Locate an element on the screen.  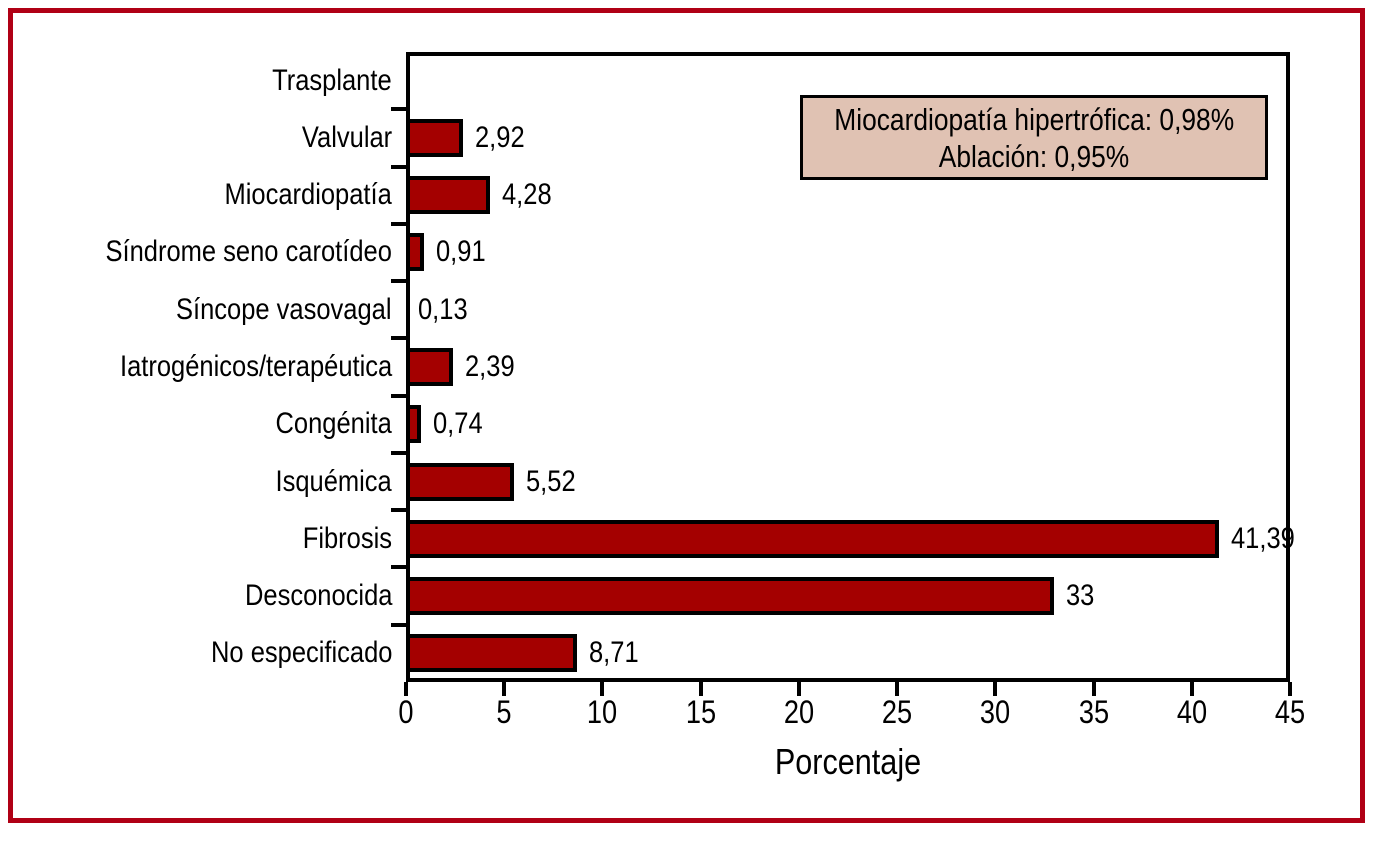
bar-value-text: 0,74 is located at coordinates (457, 424).